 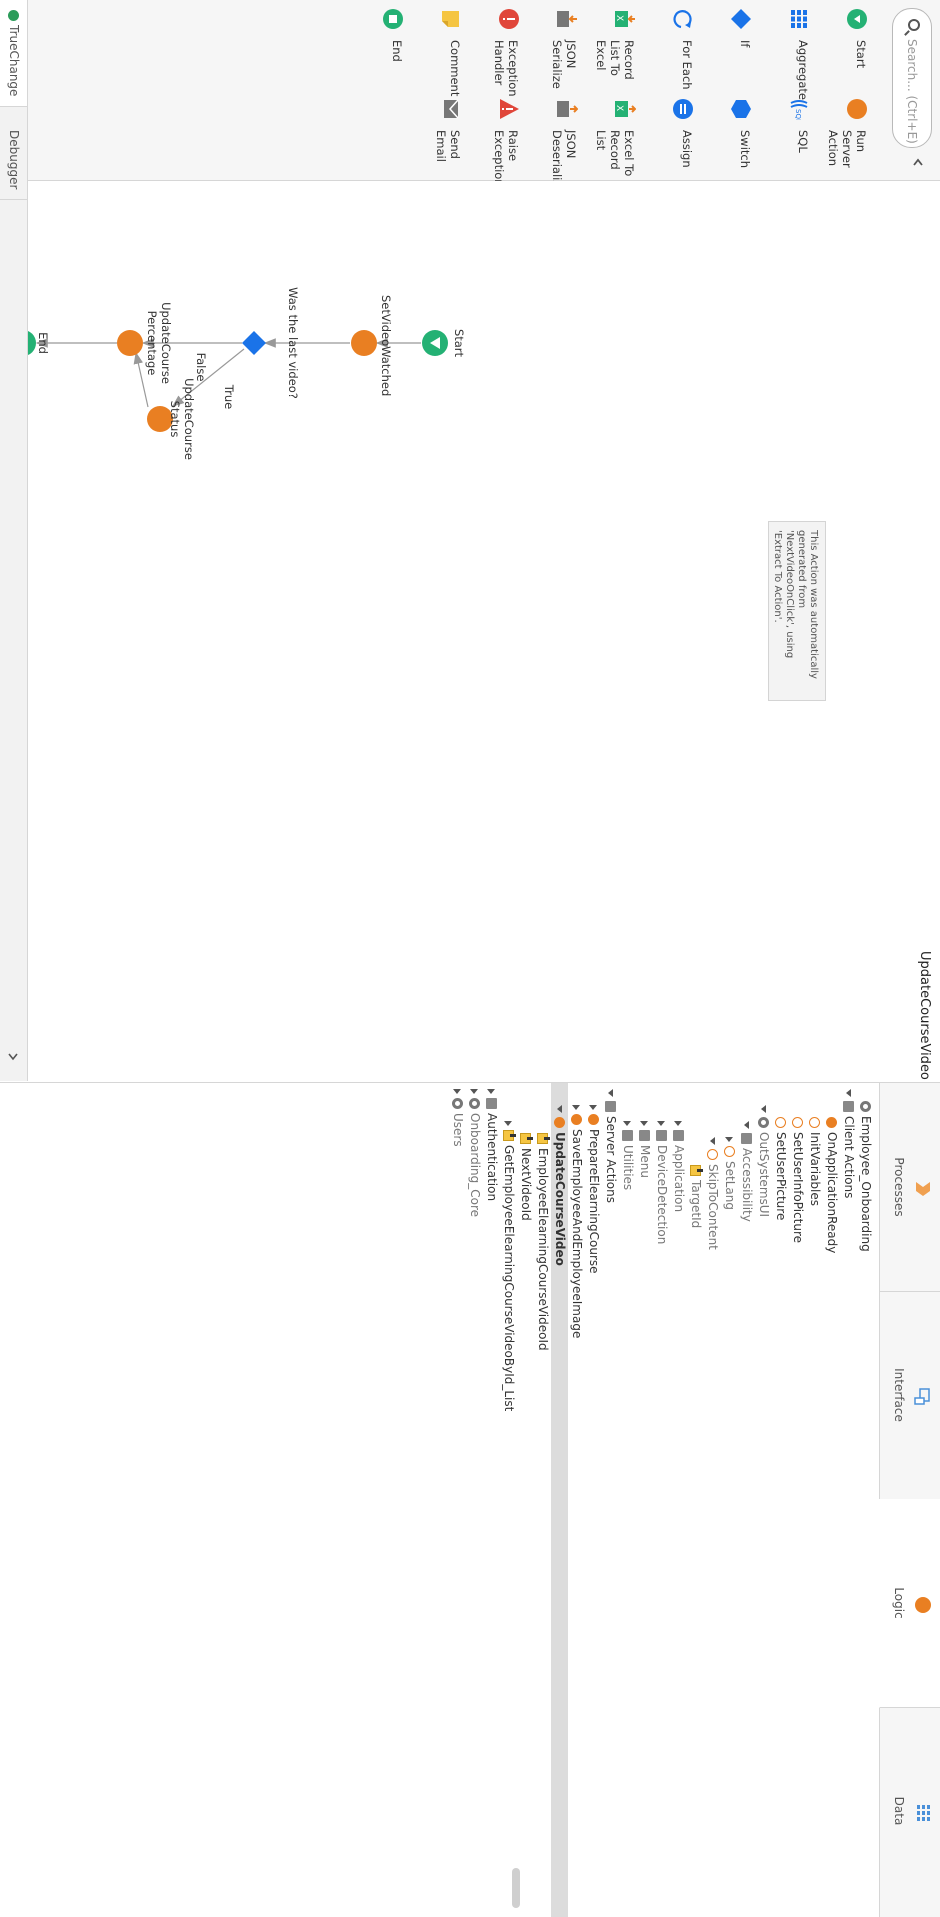 What do you see at coordinates (918, 162) in the screenshot?
I see `collapse-toolbox-icon` at bounding box center [918, 162].